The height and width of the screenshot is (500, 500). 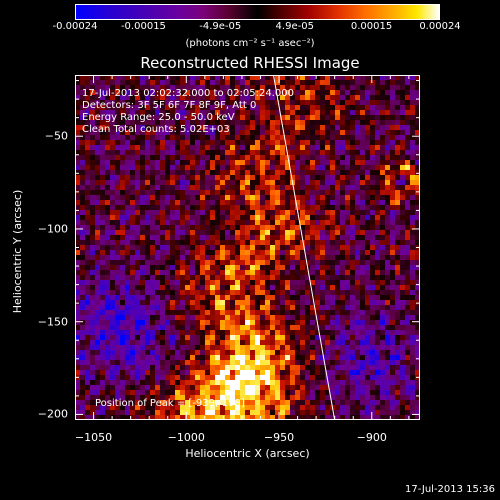 What do you see at coordinates (257, 12) in the screenshot?
I see `colorbar` at bounding box center [257, 12].